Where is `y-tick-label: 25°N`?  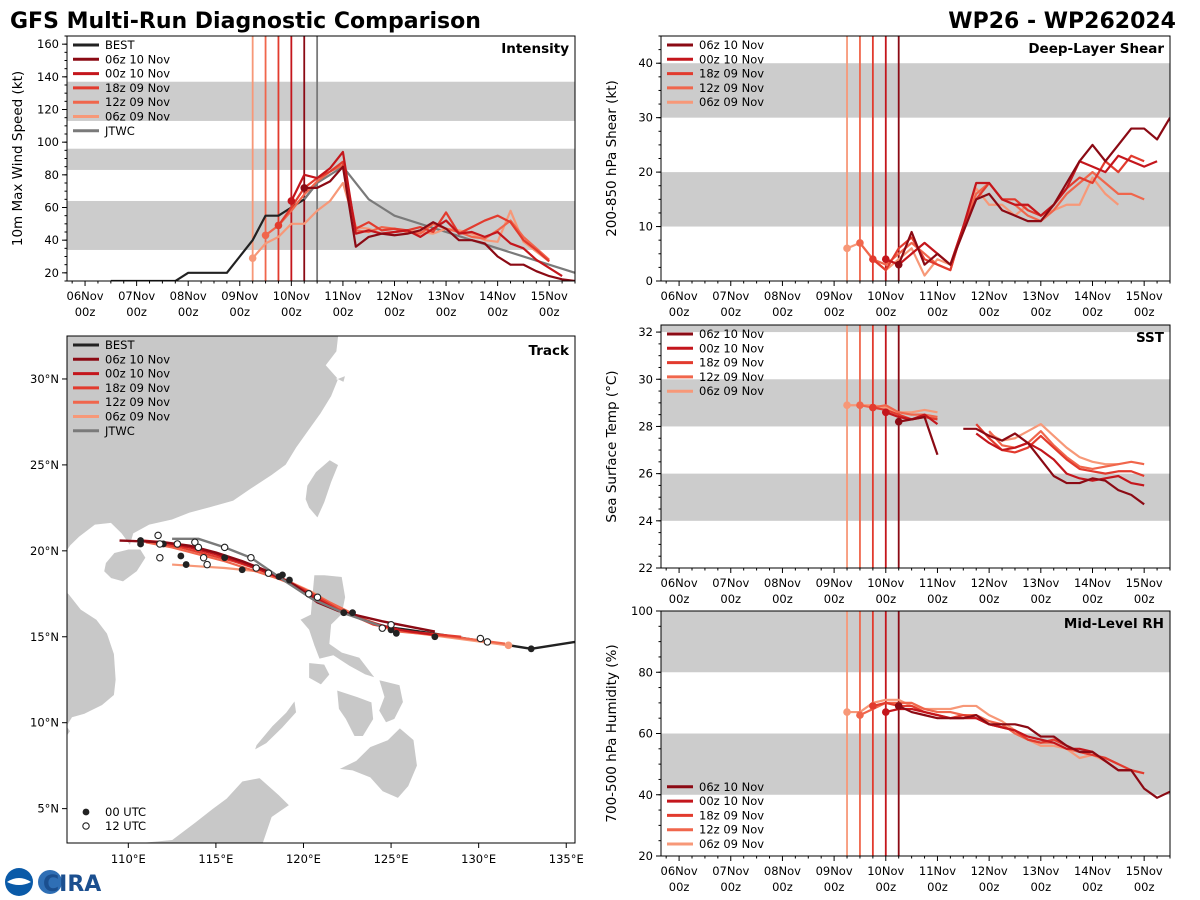
y-tick-label: 25°N is located at coordinates (44, 465).